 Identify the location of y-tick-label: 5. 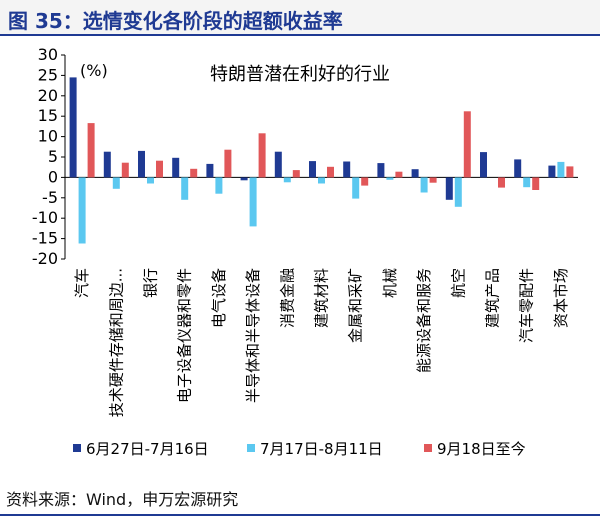
(53, 156).